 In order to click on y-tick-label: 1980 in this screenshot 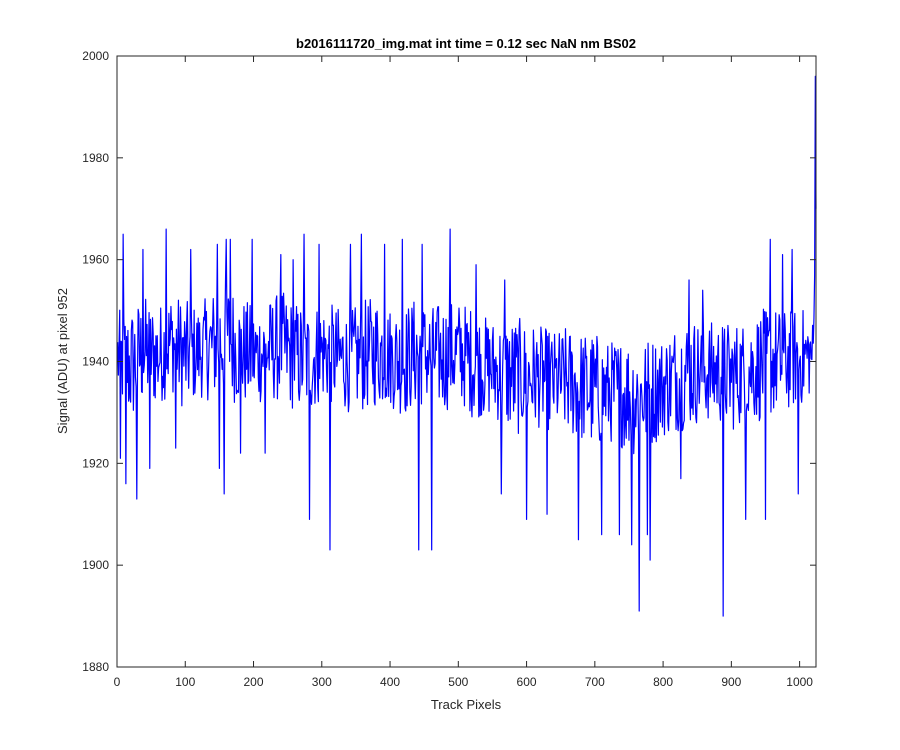, I will do `click(95, 158)`.